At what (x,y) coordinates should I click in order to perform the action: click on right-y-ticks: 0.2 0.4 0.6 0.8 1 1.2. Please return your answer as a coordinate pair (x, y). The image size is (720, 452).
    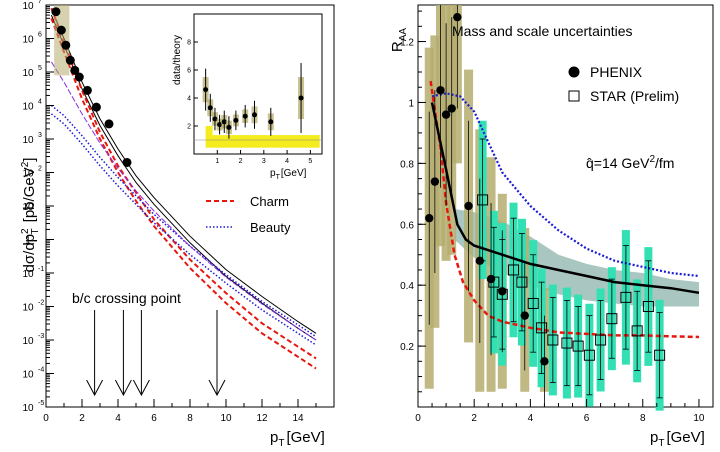
    Looking at the image, I should click on (413, 201).